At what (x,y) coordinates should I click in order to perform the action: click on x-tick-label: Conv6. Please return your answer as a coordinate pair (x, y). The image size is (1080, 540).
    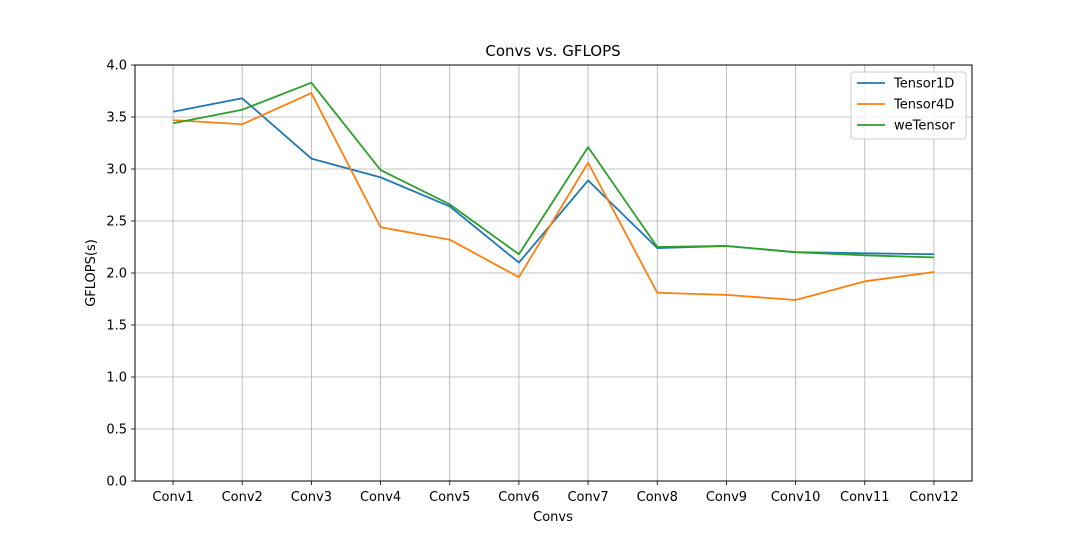
    Looking at the image, I should click on (518, 497).